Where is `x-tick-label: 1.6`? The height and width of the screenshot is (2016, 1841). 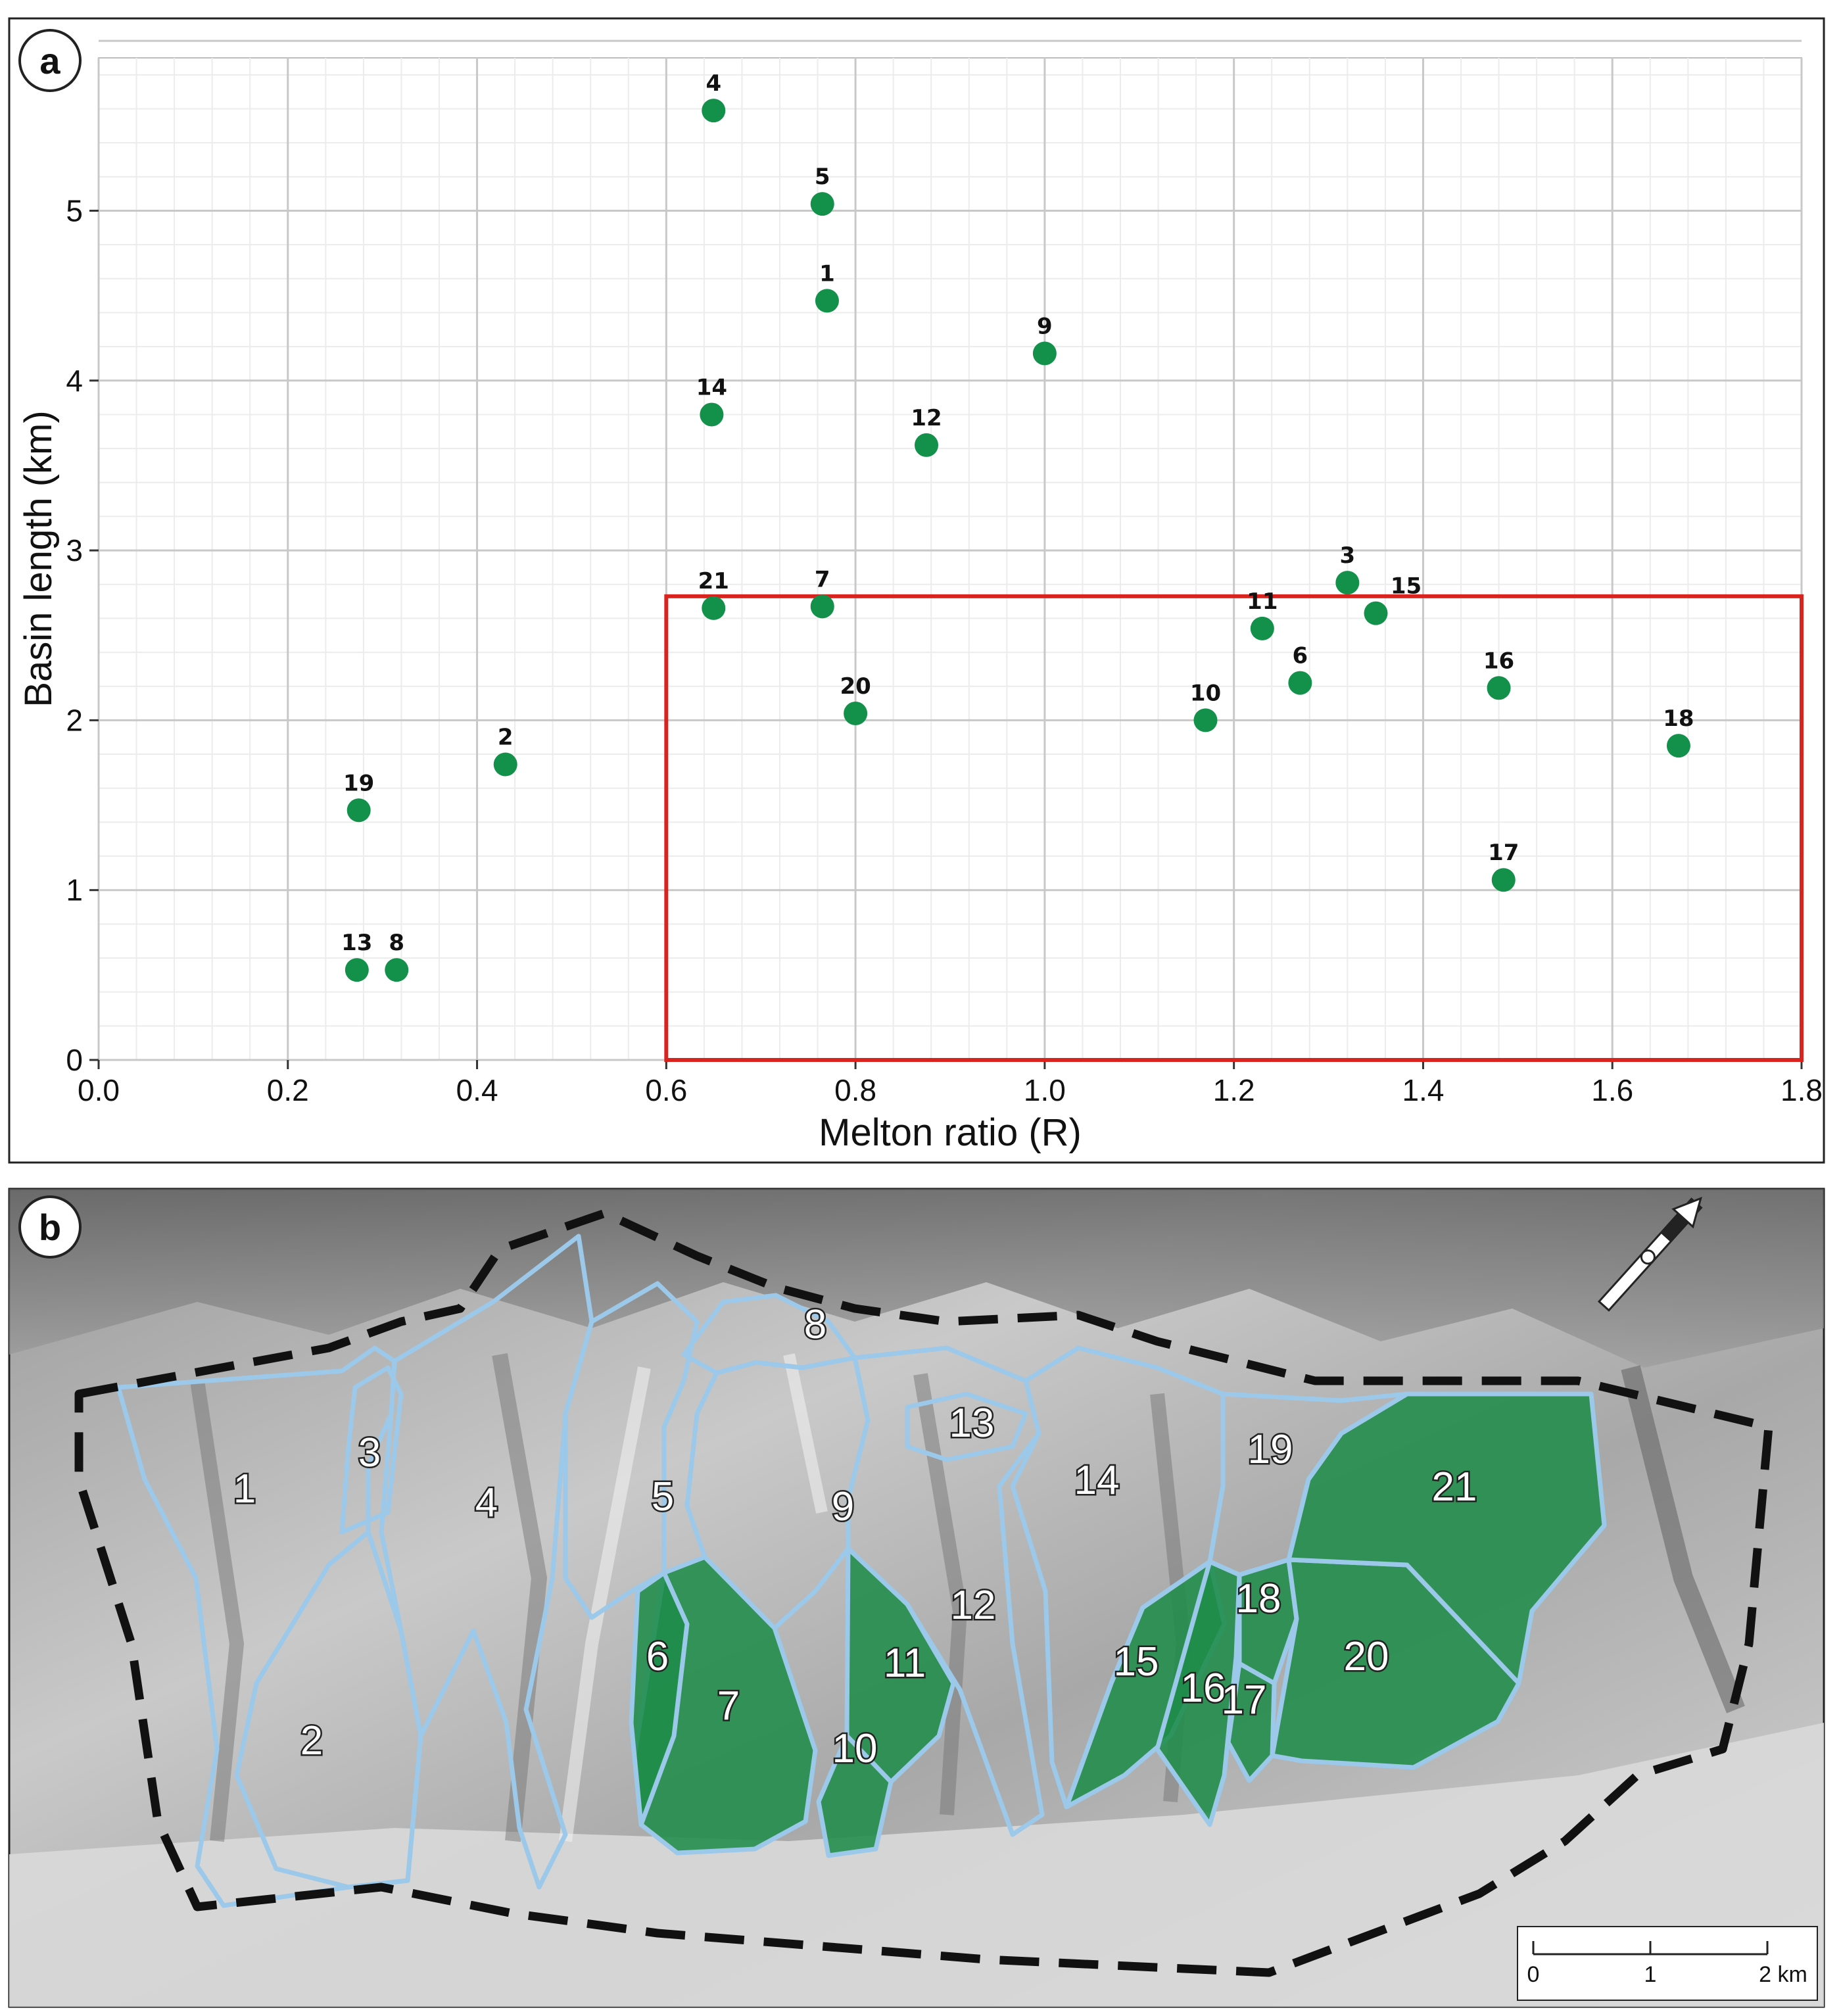 x-tick-label: 1.6 is located at coordinates (1612, 1090).